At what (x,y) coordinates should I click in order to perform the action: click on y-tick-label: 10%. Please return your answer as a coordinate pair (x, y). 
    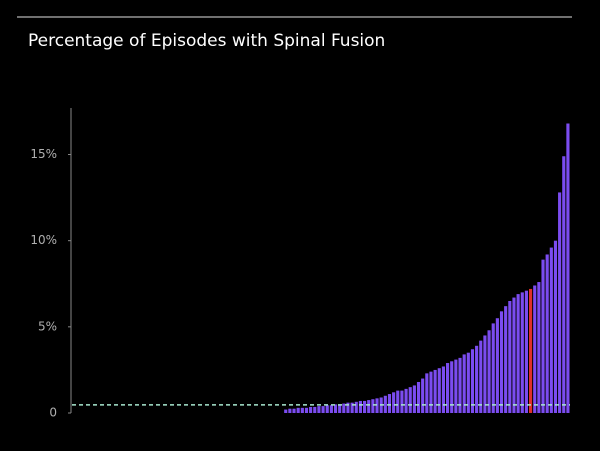
    Looking at the image, I should click on (43, 240).